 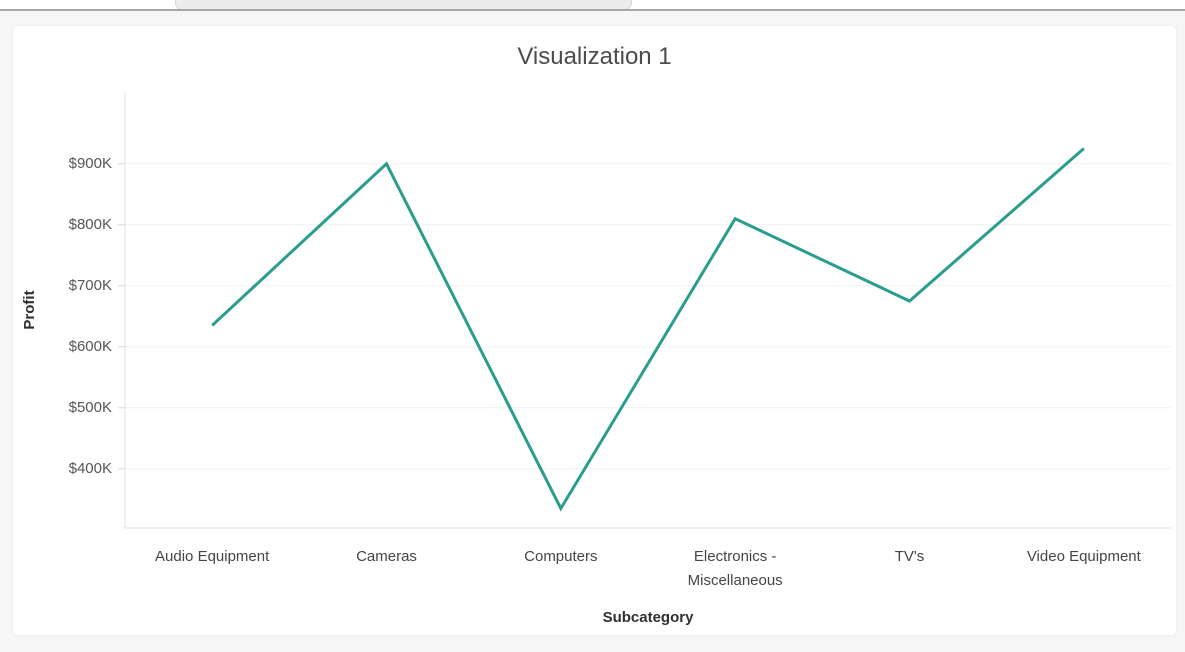 What do you see at coordinates (594, 56) in the screenshot?
I see `chart-title: Visualization 1` at bounding box center [594, 56].